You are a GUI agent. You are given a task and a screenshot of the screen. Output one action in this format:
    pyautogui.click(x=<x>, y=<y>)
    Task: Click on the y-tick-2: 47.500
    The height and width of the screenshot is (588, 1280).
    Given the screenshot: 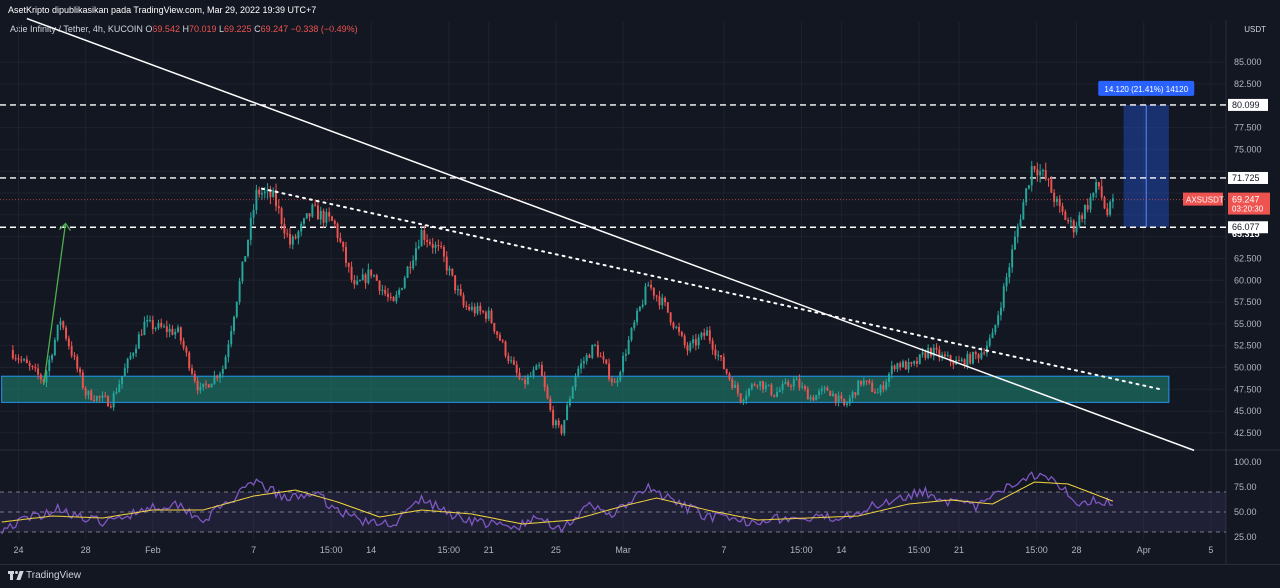 What is the action you would take?
    pyautogui.click(x=1248, y=389)
    